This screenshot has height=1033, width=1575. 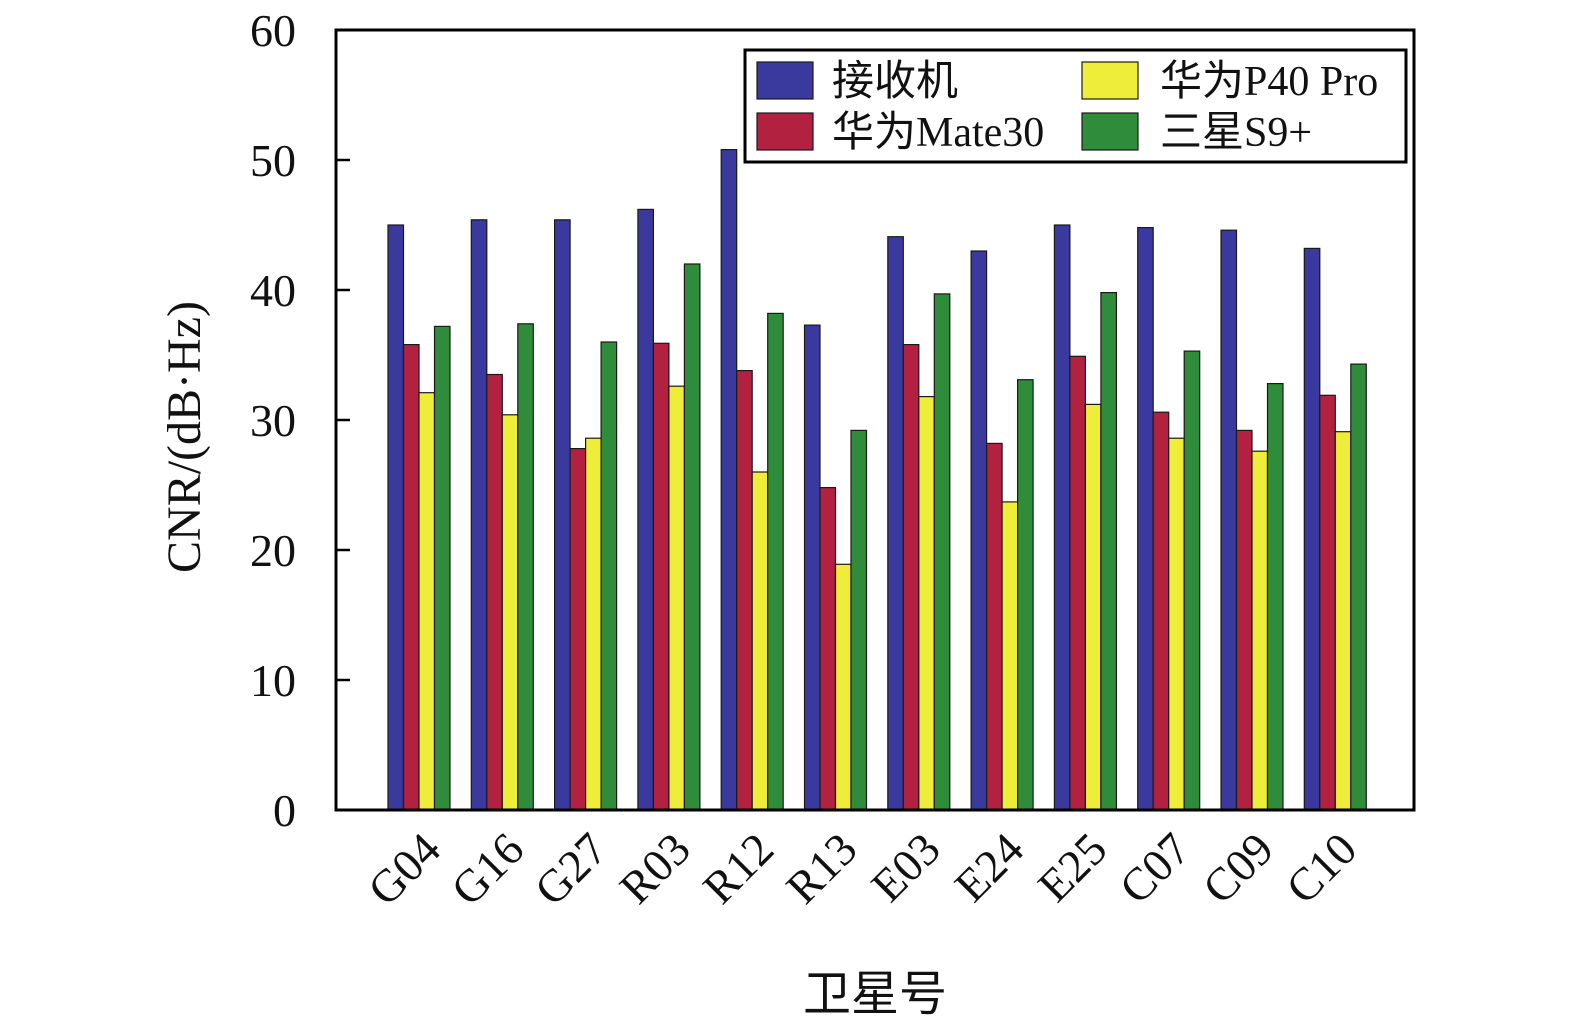 I want to click on y-tick-label: 0, so click(x=284, y=810).